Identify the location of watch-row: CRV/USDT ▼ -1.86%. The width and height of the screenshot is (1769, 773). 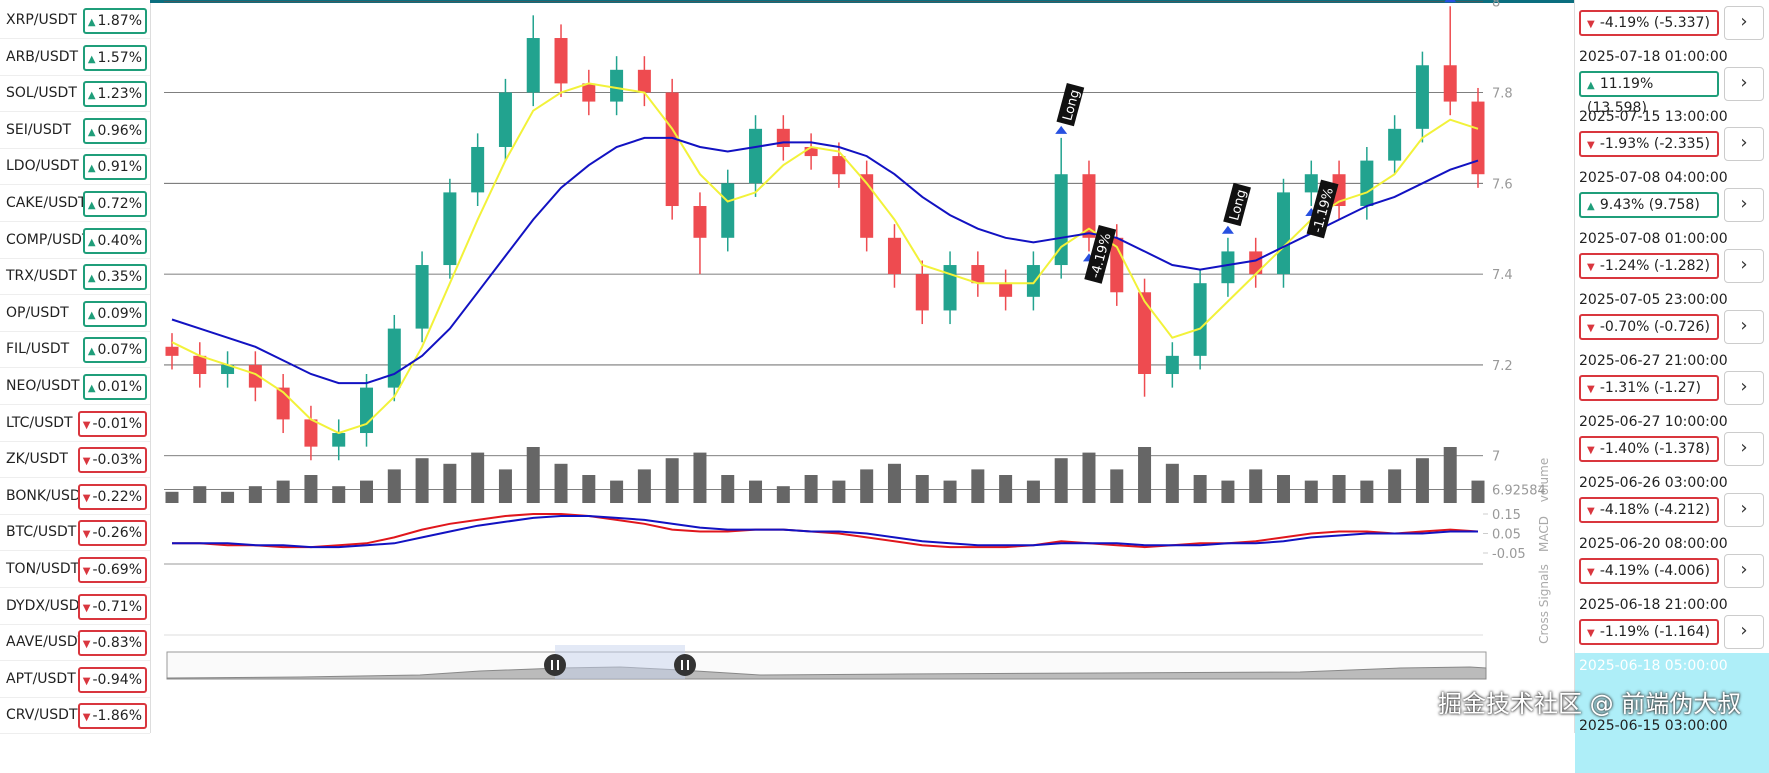
(75, 716).